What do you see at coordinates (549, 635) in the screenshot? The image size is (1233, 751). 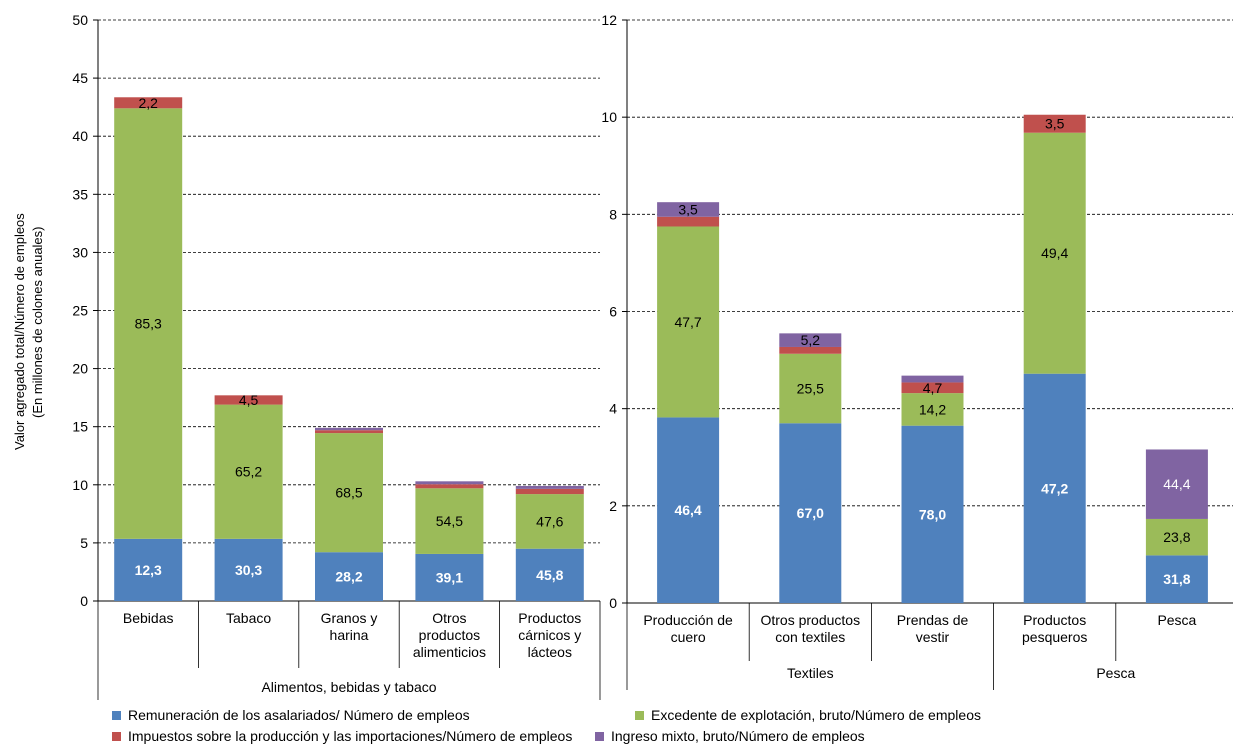 I see `x-tick-label-left-4-1: cárnicos y` at bounding box center [549, 635].